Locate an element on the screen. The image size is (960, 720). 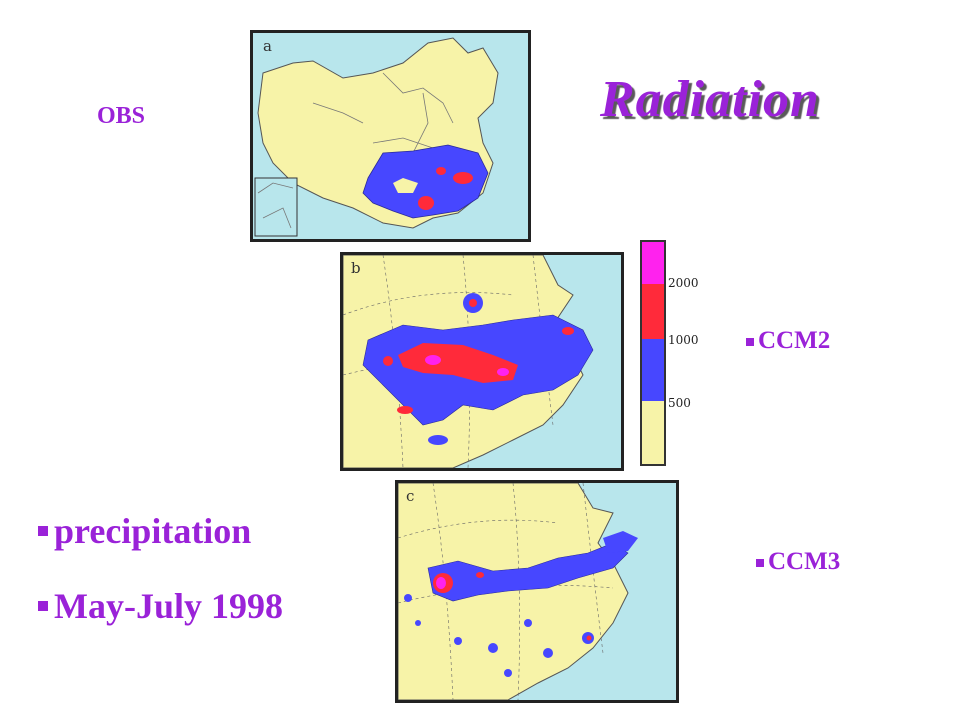
bullet-date-range: May-July 1998 is located at coordinates (160, 606).